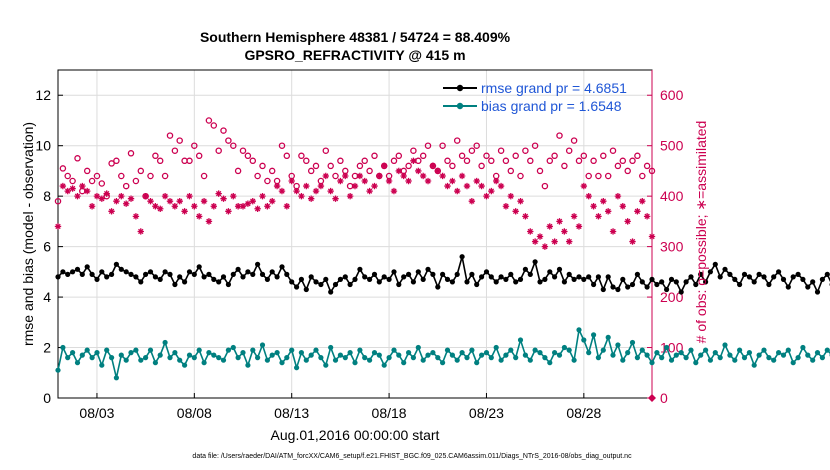 This screenshot has width=830, height=470. Describe the element at coordinates (389, 413) in the screenshot. I see `x-tick-label: 08/18` at that location.